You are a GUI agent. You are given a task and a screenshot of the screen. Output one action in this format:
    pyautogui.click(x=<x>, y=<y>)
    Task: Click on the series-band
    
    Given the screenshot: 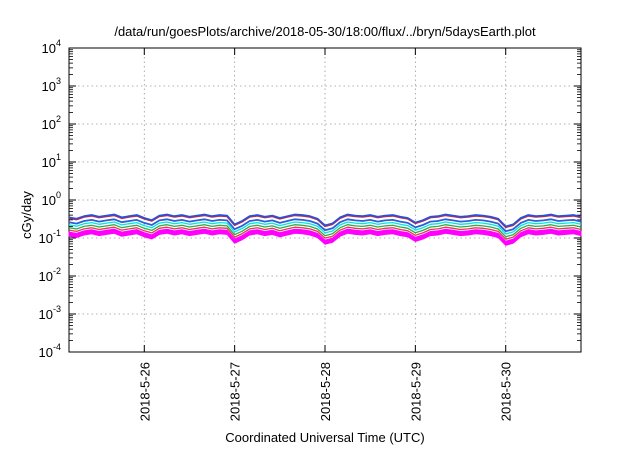 What is the action you would take?
    pyautogui.click(x=325, y=237)
    